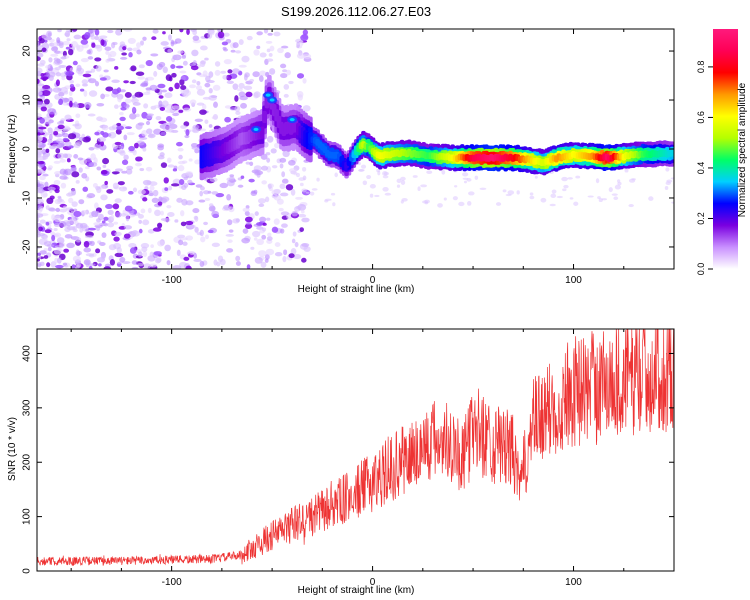 The height and width of the screenshot is (600, 750). I want to click on figure-title: S199.2026.112.06.27.E03, so click(356, 11).